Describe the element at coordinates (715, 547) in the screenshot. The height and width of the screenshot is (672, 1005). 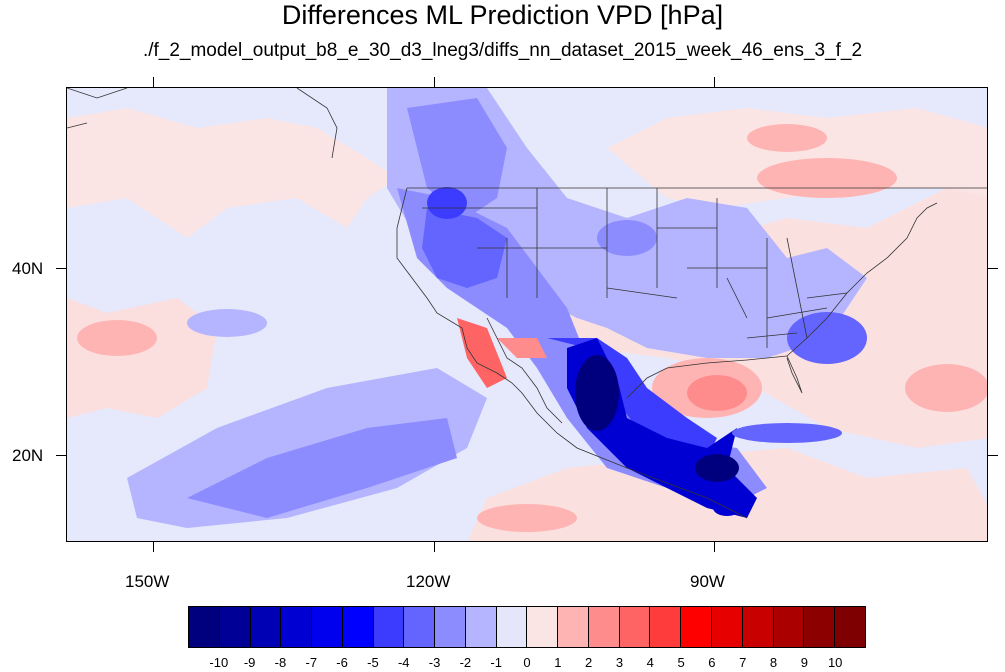
I see `x-tick-major-90w` at that location.